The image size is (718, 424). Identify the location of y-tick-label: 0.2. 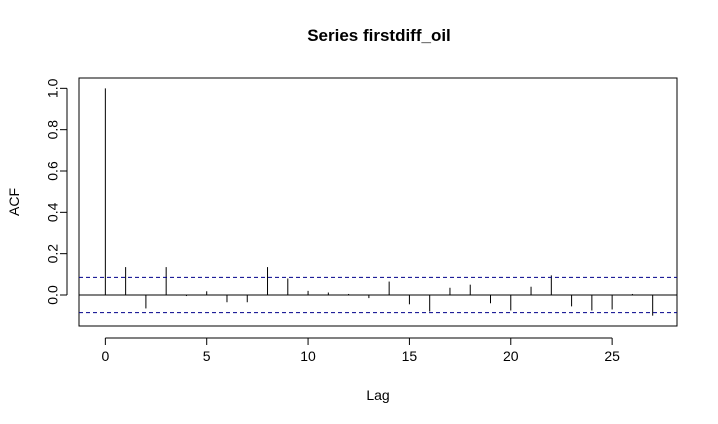
(53, 254).